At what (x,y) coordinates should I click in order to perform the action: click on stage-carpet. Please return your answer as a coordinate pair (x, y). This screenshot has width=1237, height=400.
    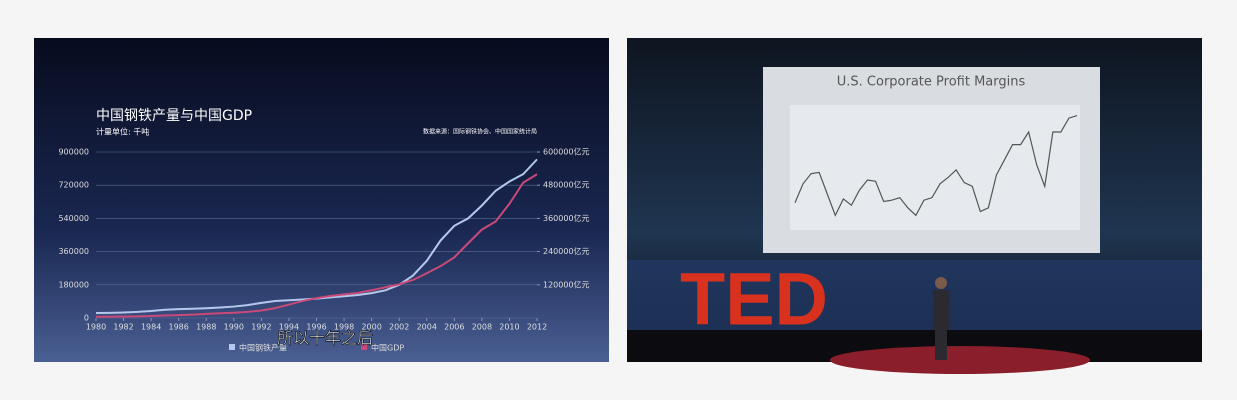
    Looking at the image, I should click on (960, 360).